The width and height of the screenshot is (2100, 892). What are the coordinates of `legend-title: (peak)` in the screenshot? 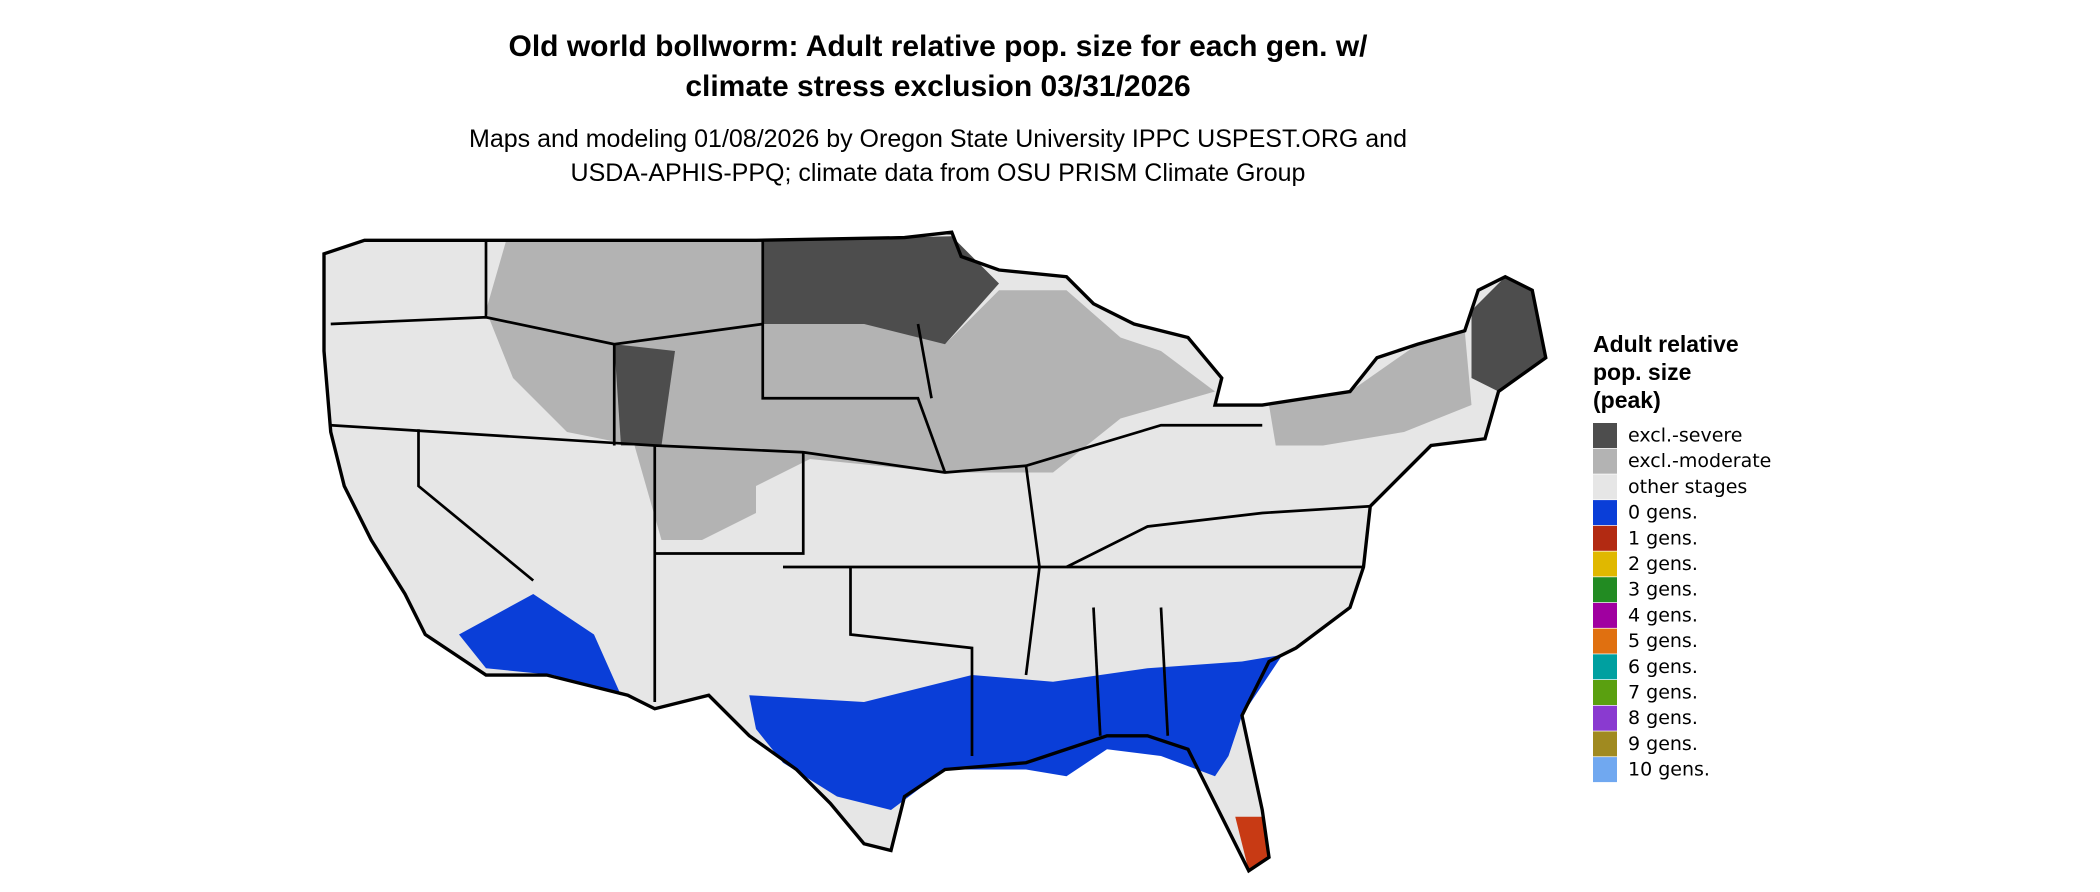 It's located at (1627, 400).